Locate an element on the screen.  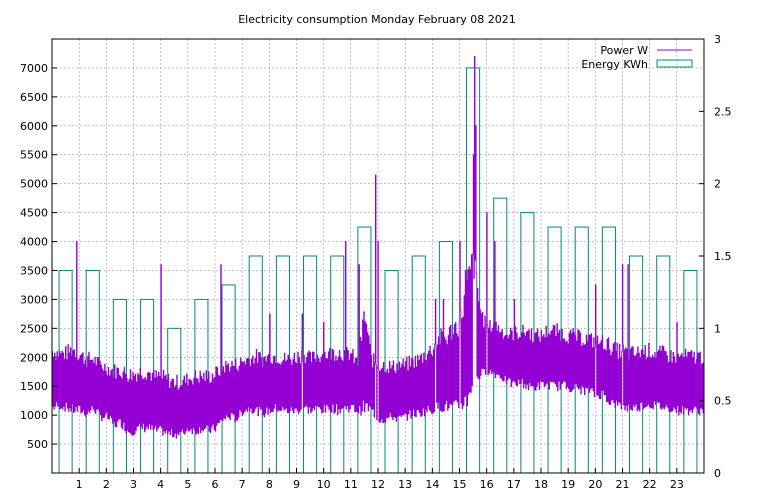
legend: Power W Energy KWh is located at coordinates (637, 57).